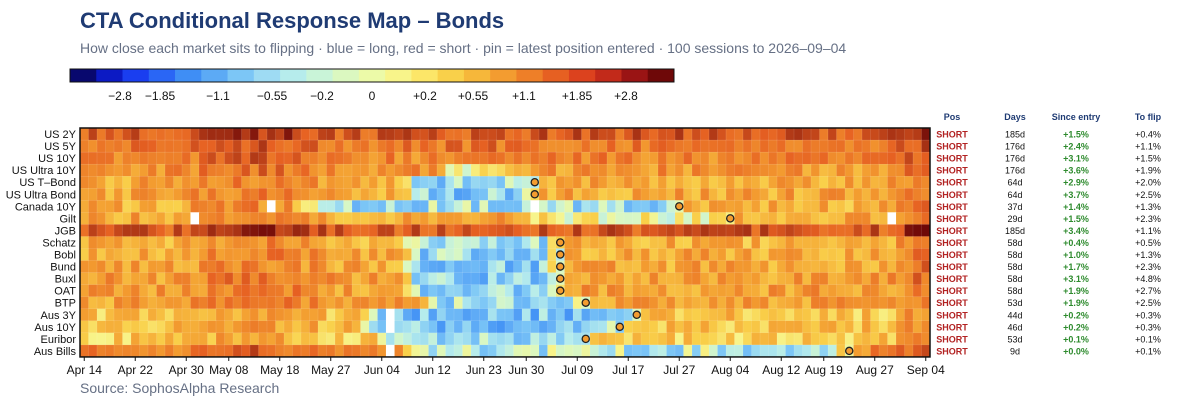  What do you see at coordinates (372, 96) in the screenshot?
I see `legend-tick-label: 0` at bounding box center [372, 96].